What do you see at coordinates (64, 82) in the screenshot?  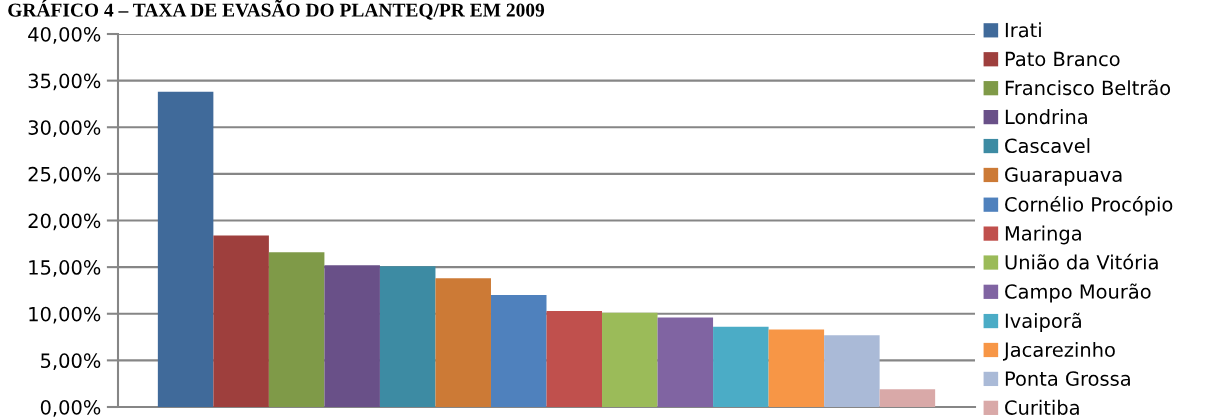 I see `y-tick-label: 35,00%` at bounding box center [64, 82].